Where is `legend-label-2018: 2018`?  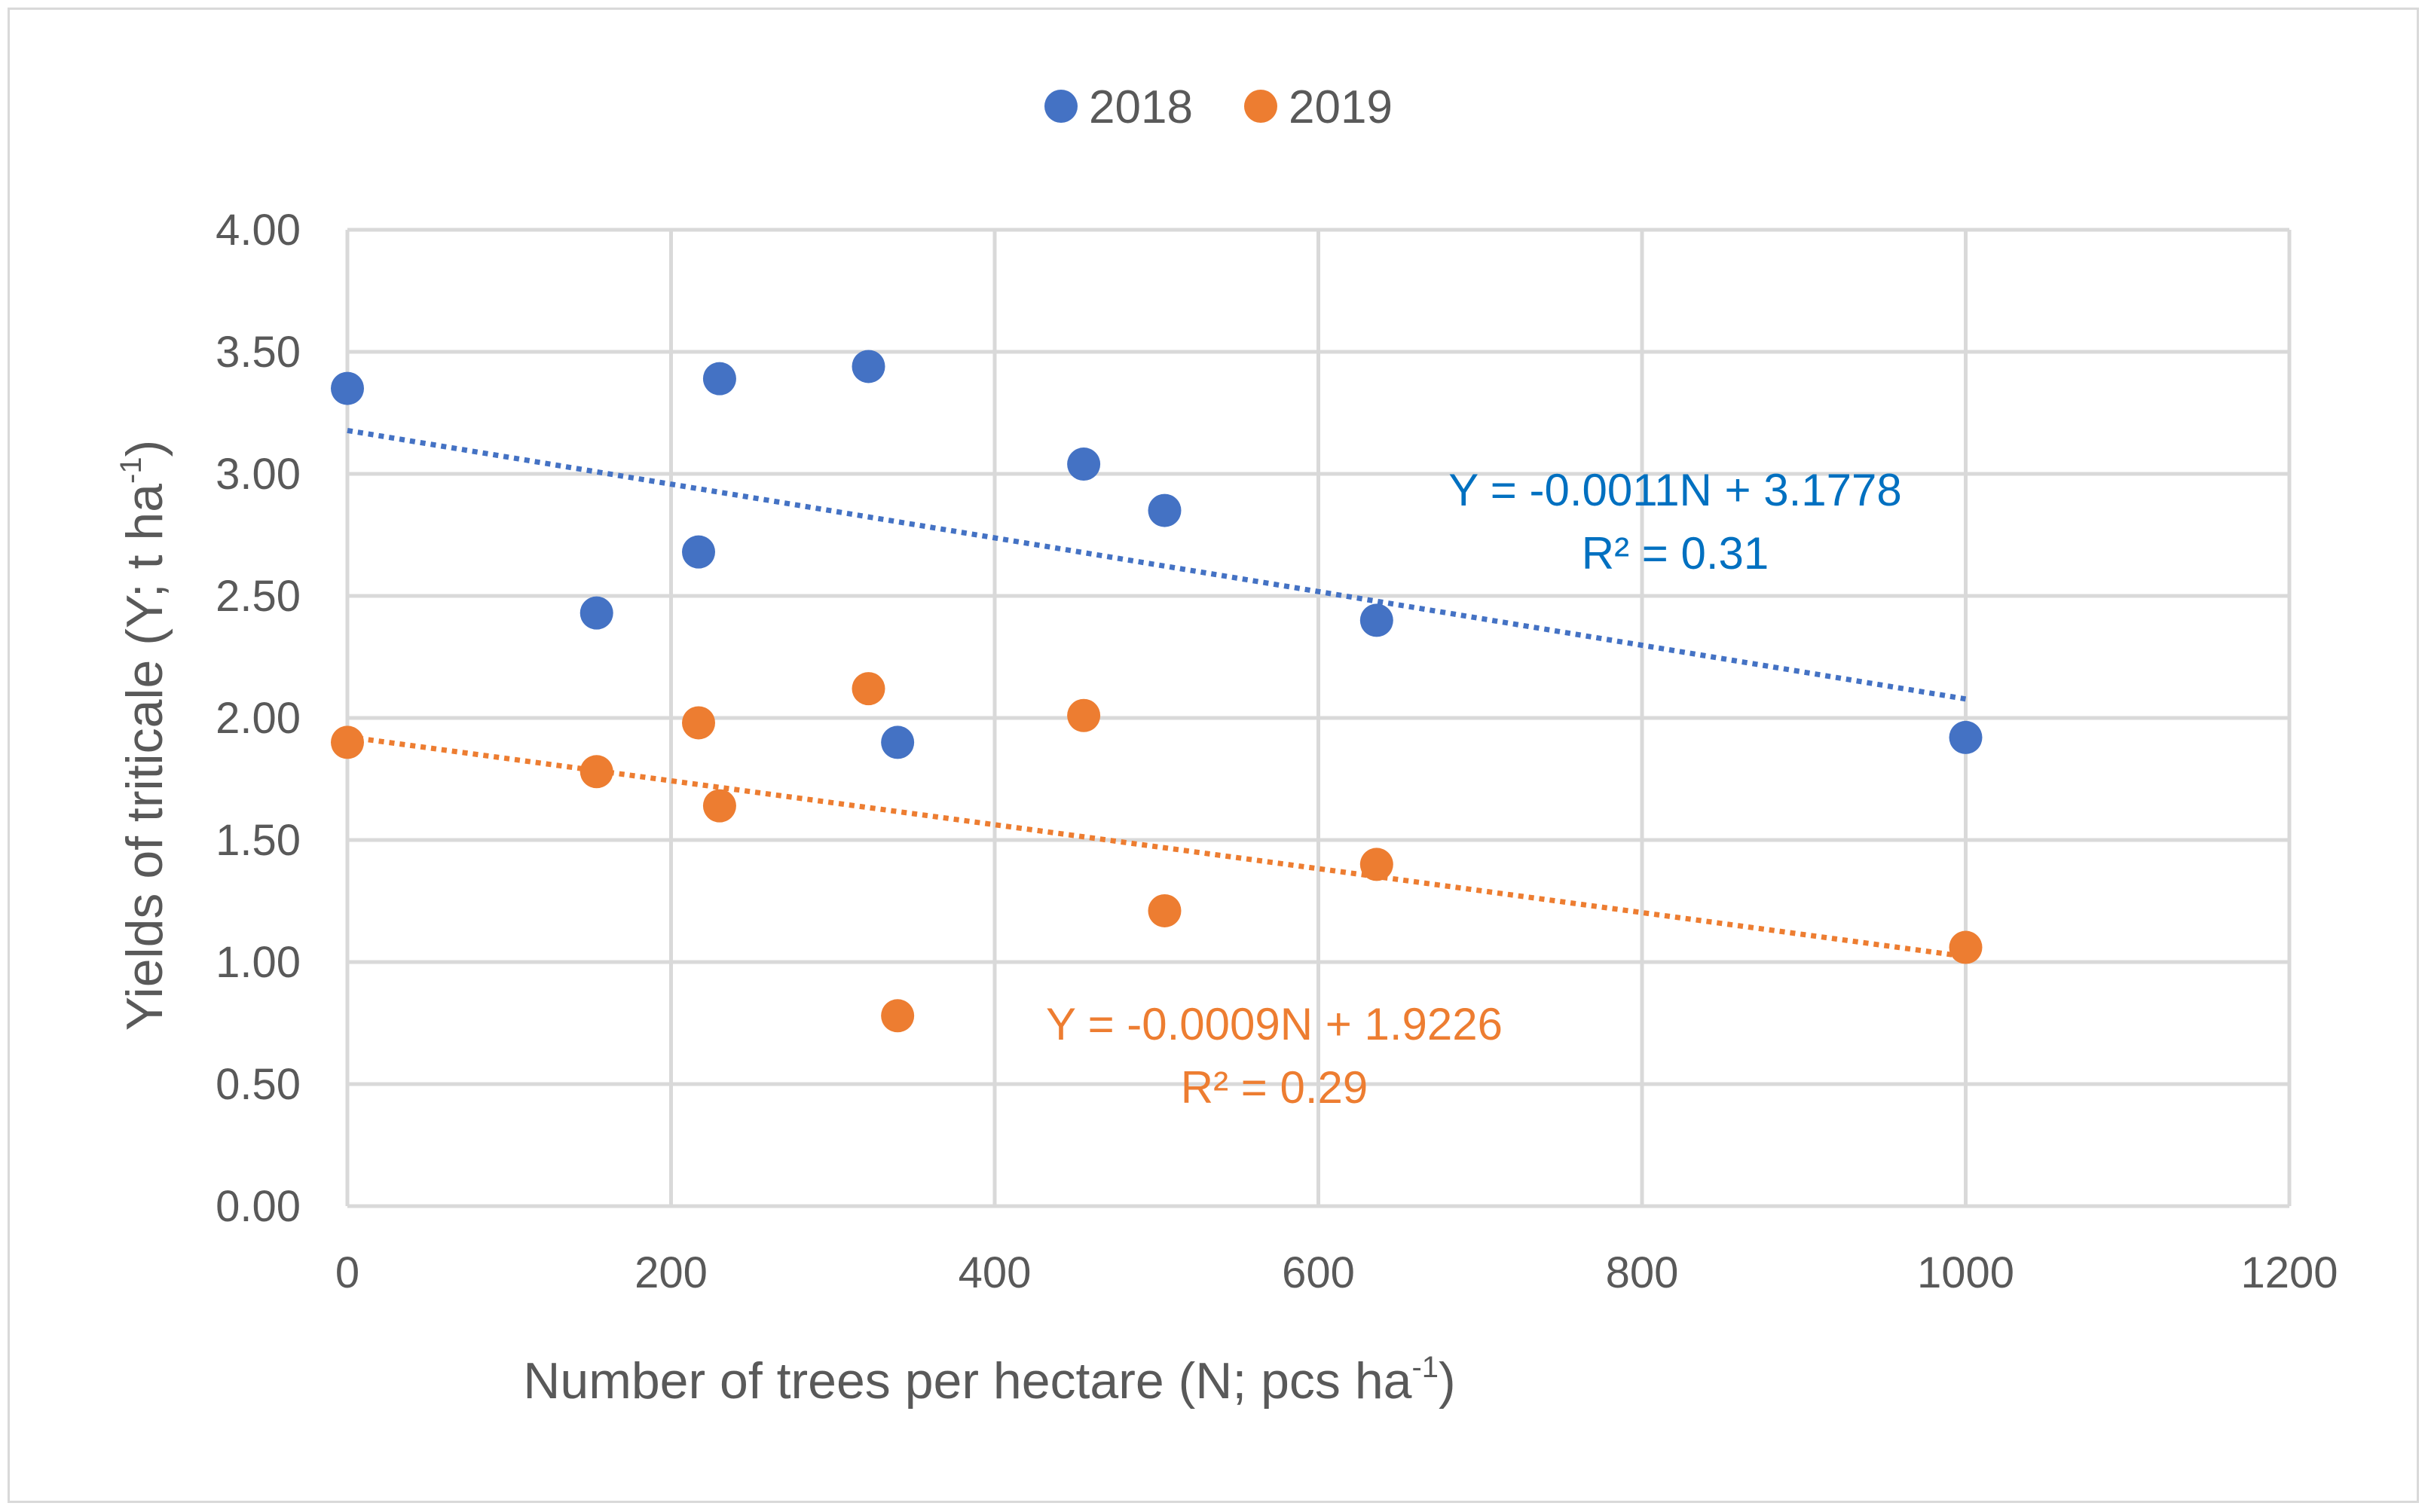
legend-label-2018: 2018 is located at coordinates (1141, 107).